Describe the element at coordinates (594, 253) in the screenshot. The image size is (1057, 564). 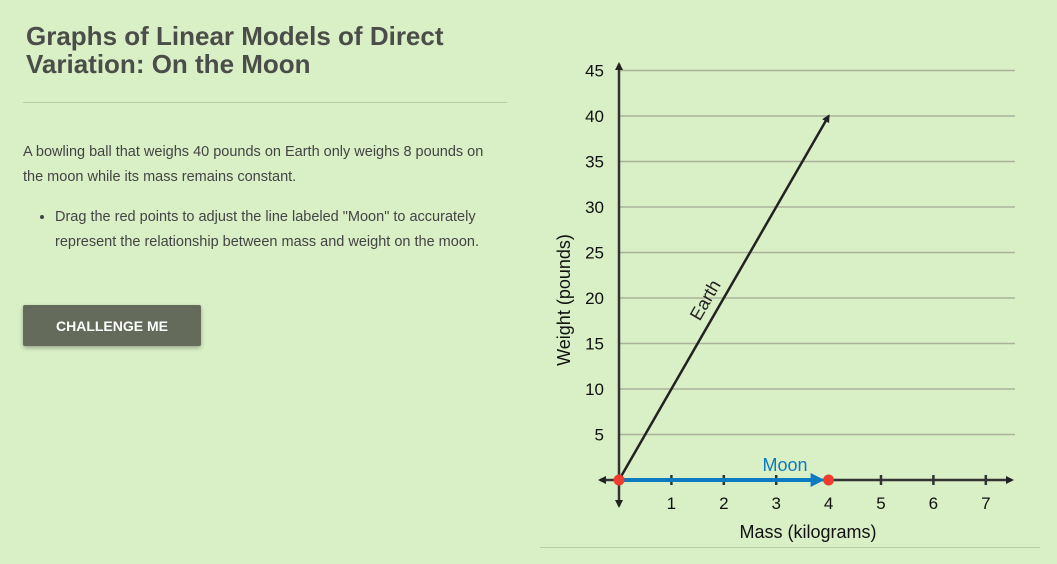
I see `y-tick-label: 25` at that location.